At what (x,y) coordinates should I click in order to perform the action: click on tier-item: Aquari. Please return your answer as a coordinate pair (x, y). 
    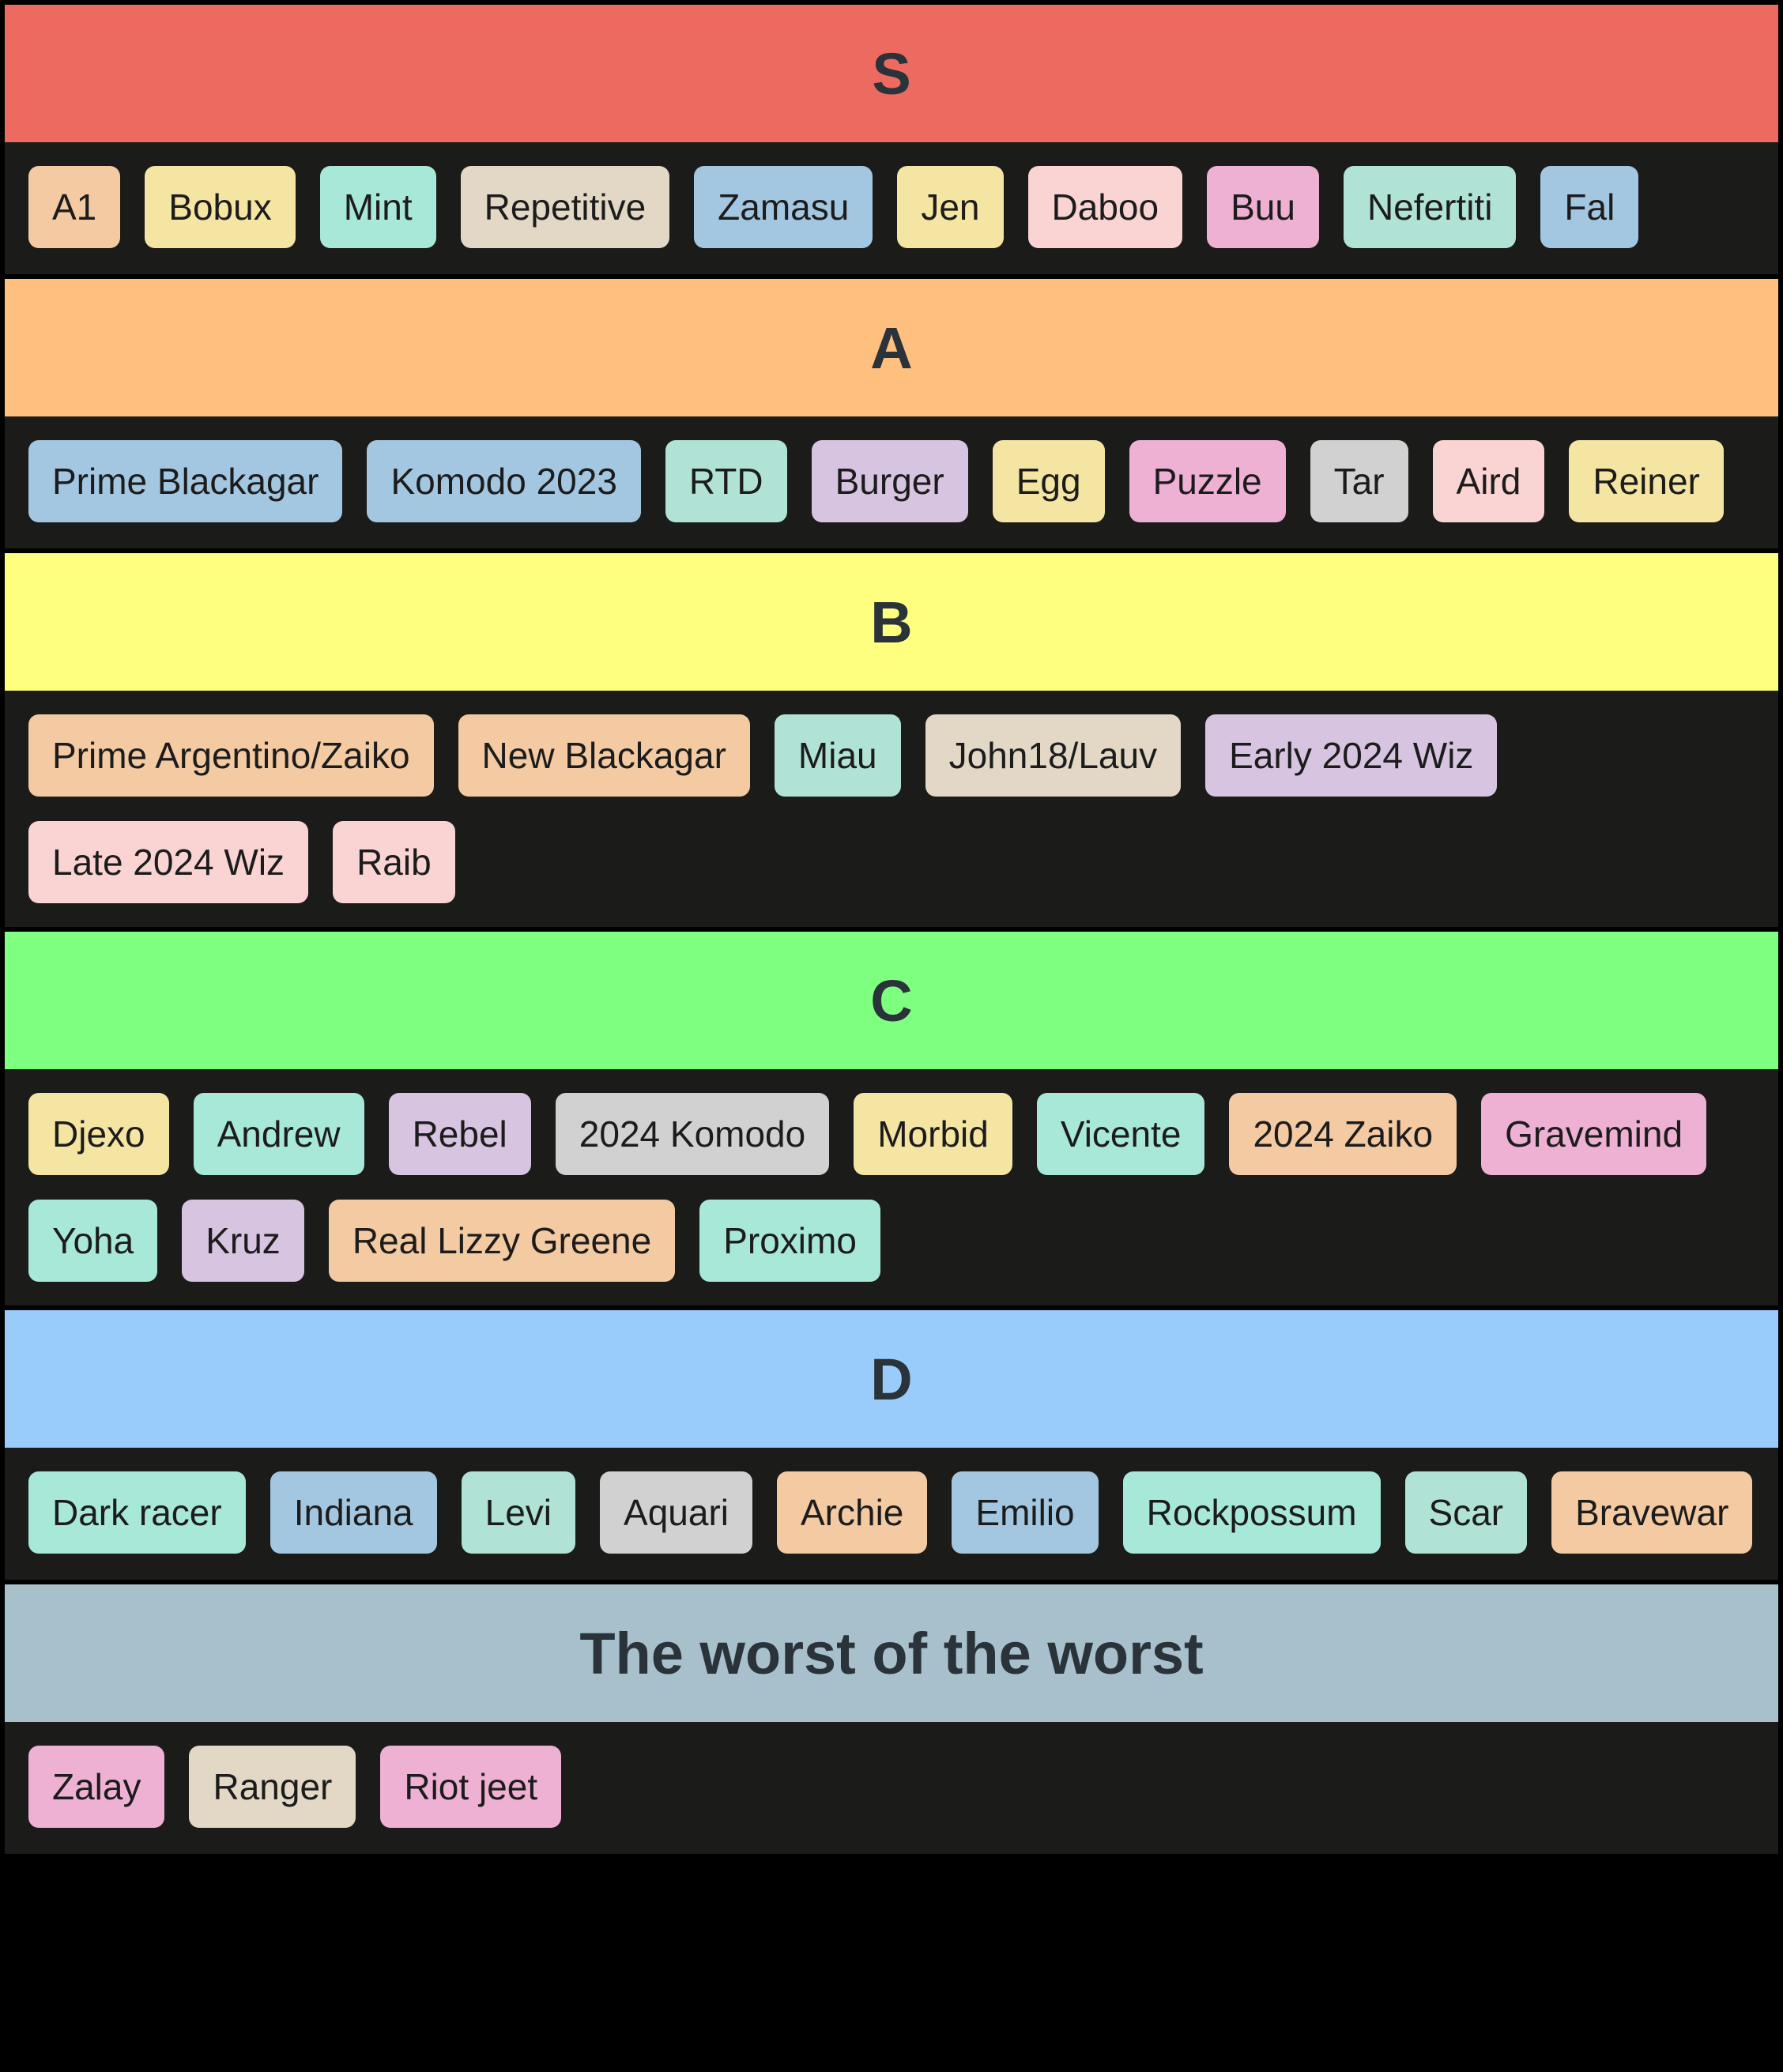
    Looking at the image, I should click on (676, 1512).